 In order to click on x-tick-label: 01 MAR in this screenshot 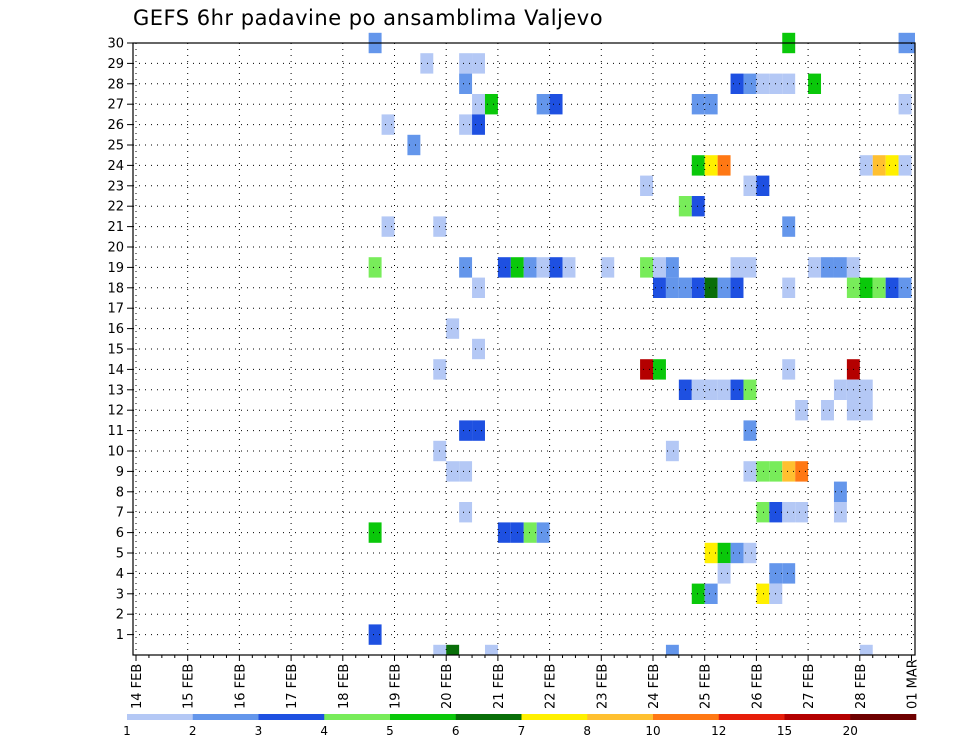, I will do `click(913, 684)`.